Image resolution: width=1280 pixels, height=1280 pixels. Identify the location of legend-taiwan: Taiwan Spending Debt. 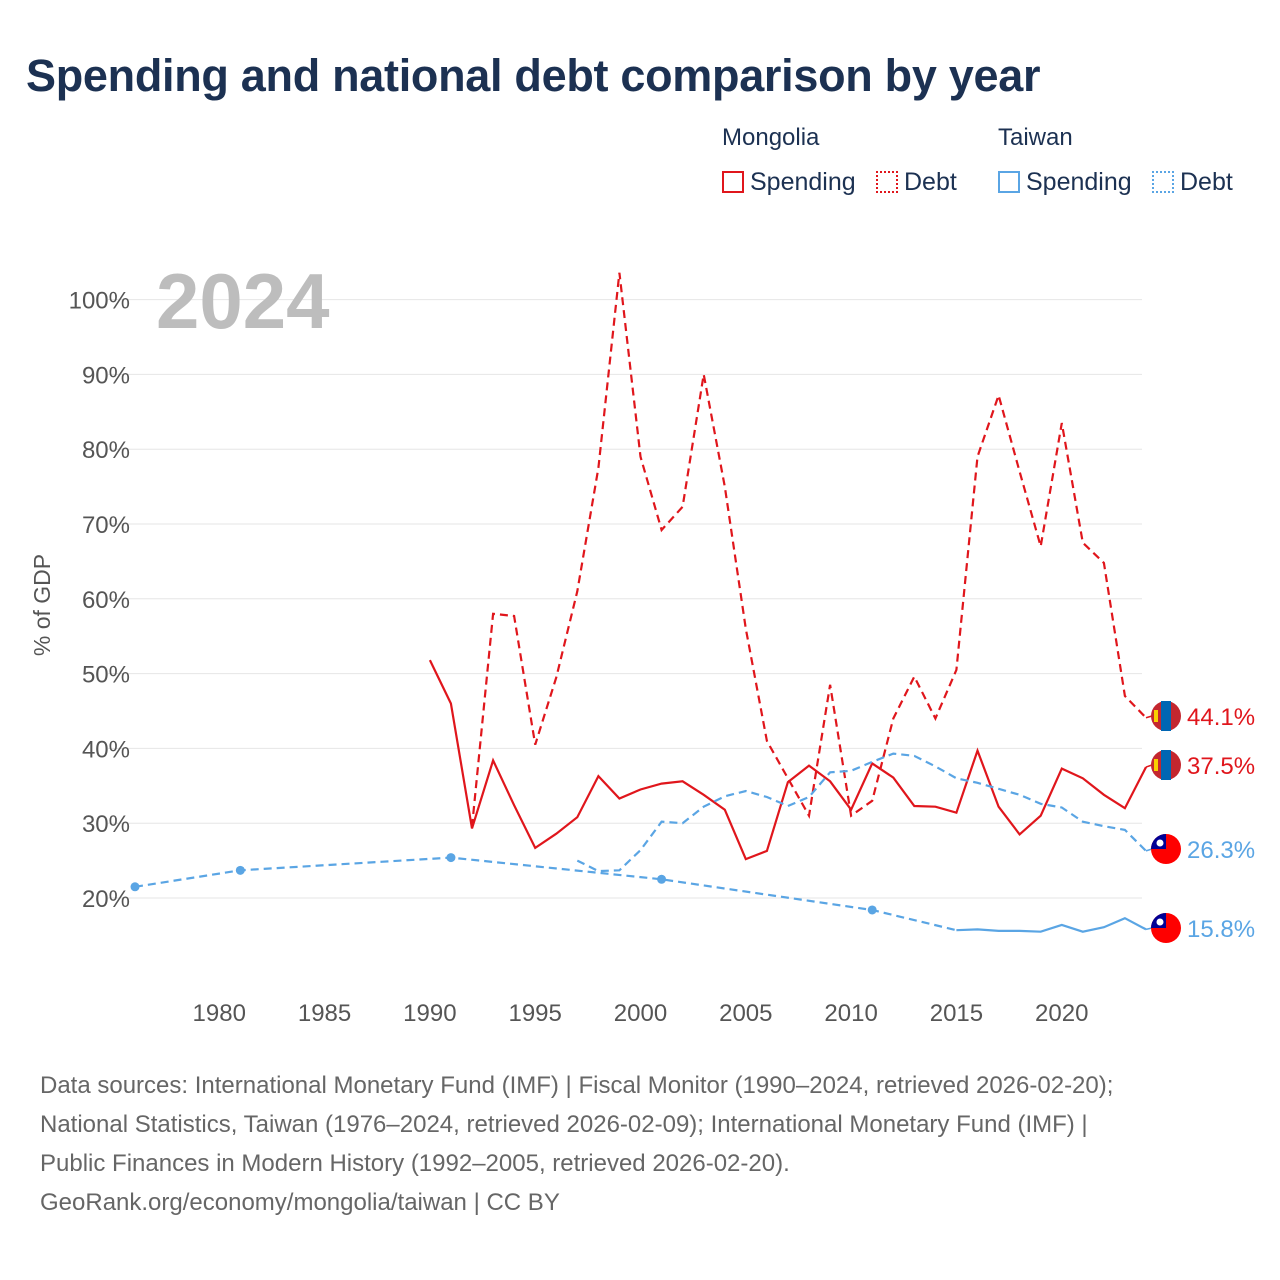
(1115, 160).